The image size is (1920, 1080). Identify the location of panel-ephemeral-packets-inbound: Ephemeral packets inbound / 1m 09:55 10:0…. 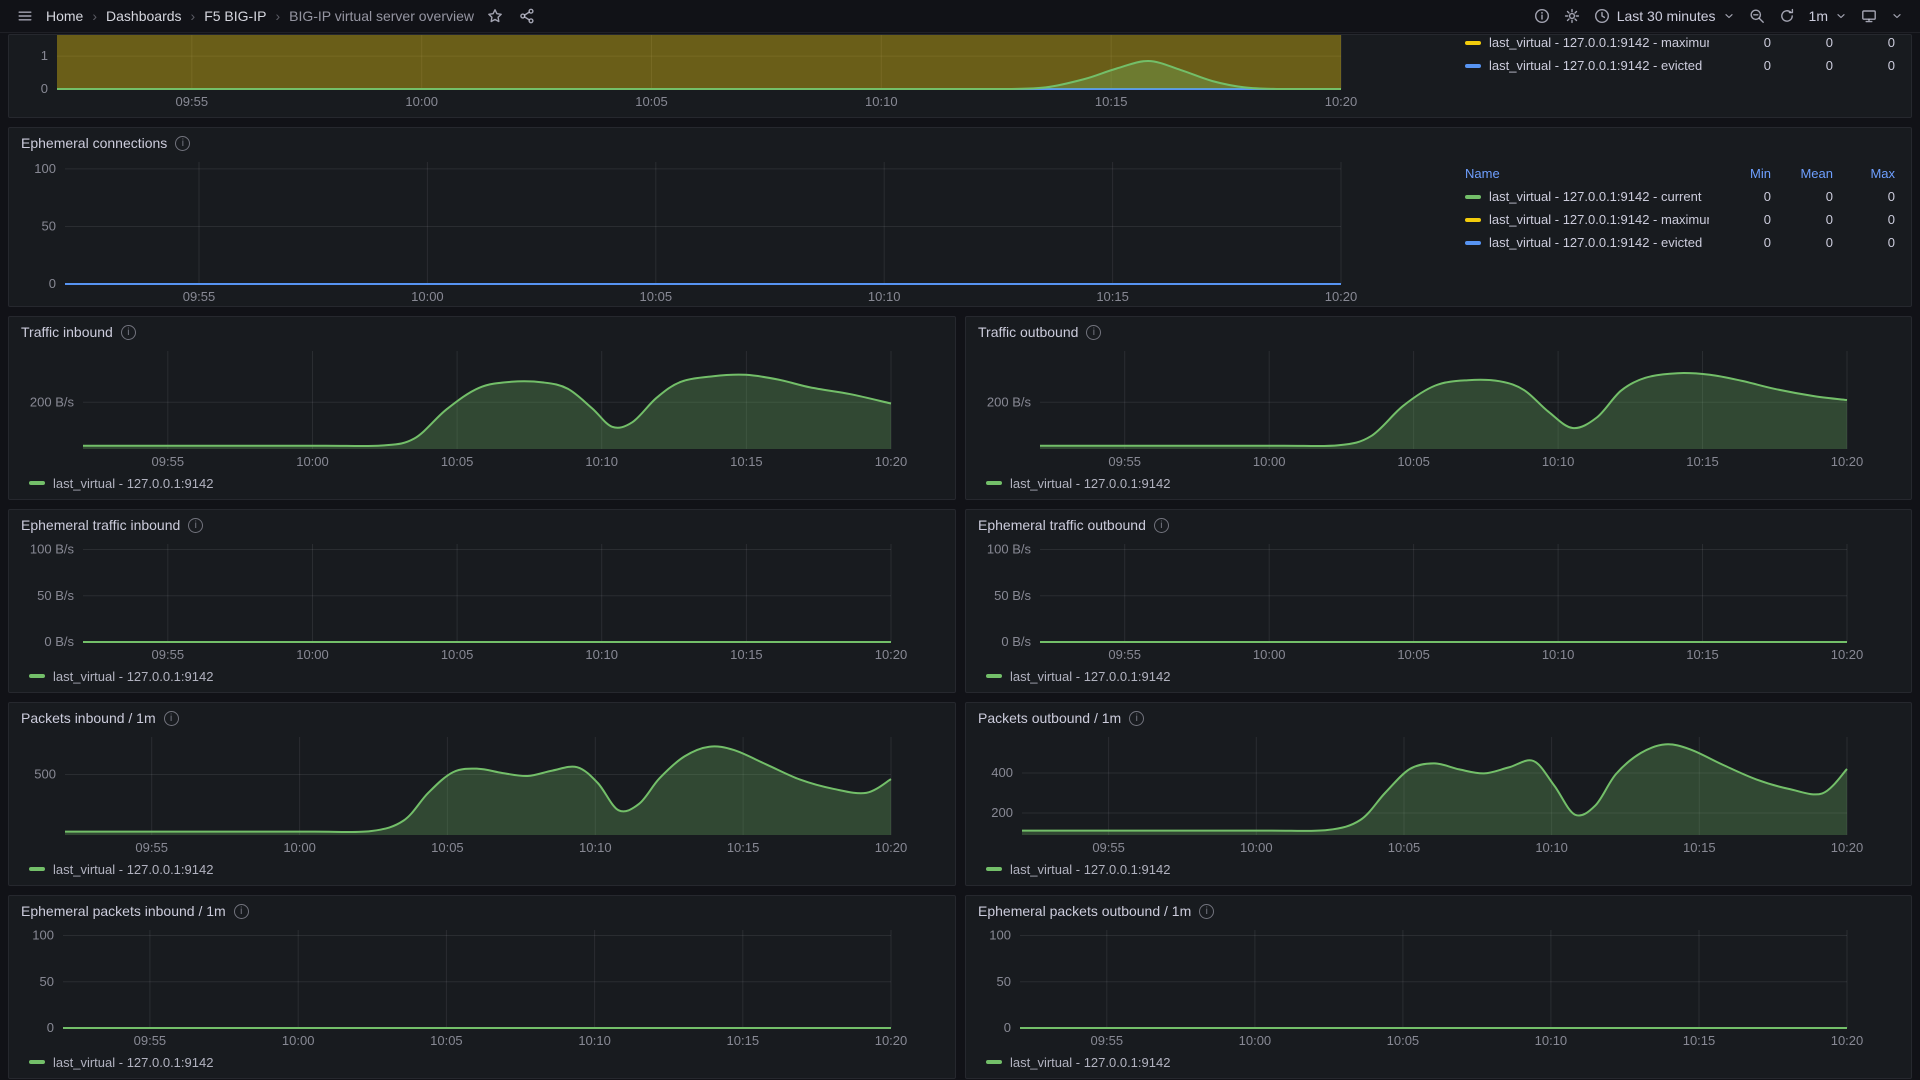
(482, 987).